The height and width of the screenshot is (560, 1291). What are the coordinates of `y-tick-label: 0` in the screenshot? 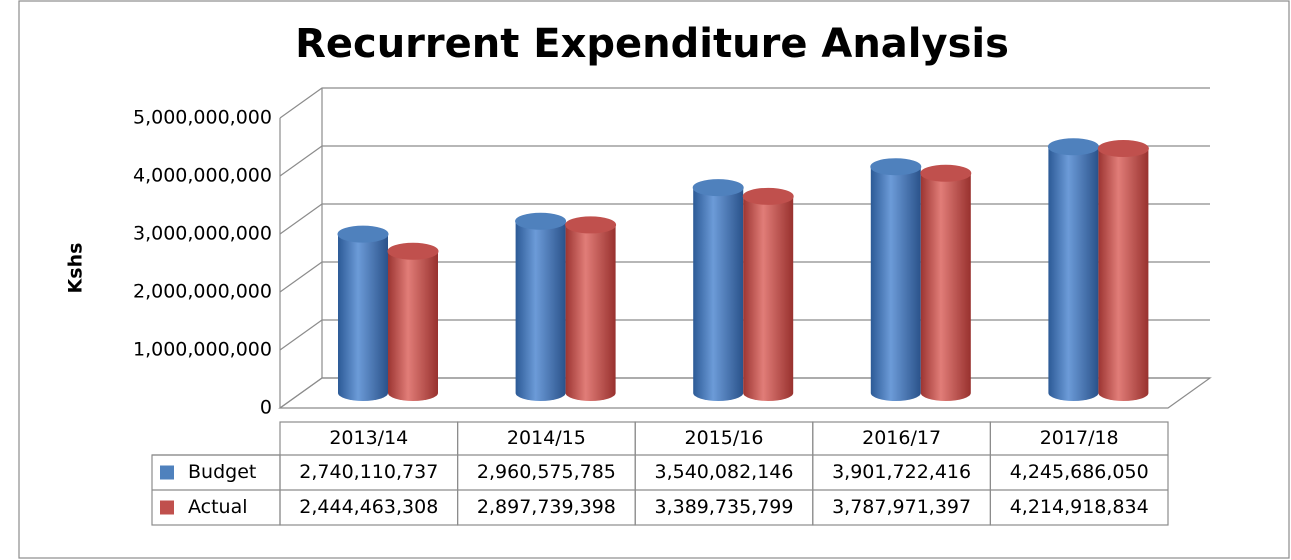 It's located at (266, 408).